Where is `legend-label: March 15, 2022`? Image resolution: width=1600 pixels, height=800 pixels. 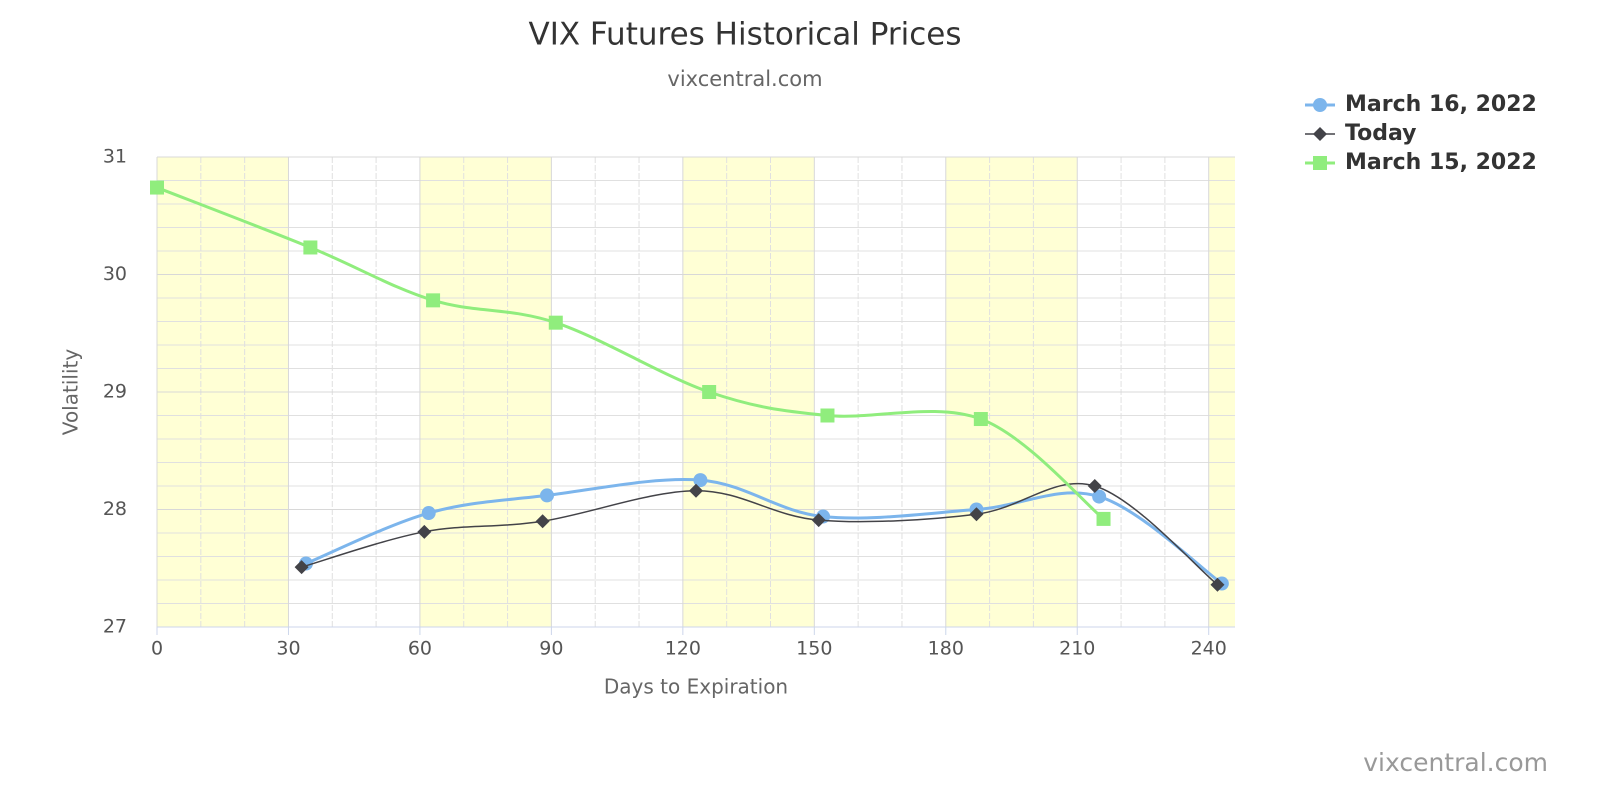
legend-label: March 15, 2022 is located at coordinates (1441, 162).